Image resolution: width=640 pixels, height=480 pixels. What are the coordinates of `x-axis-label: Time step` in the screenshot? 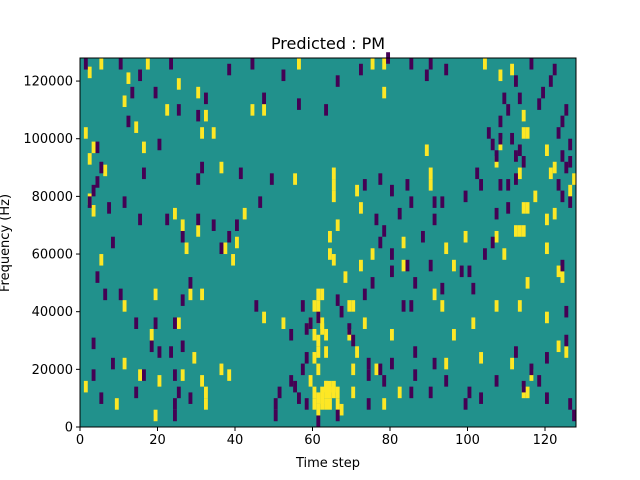 It's located at (327, 463).